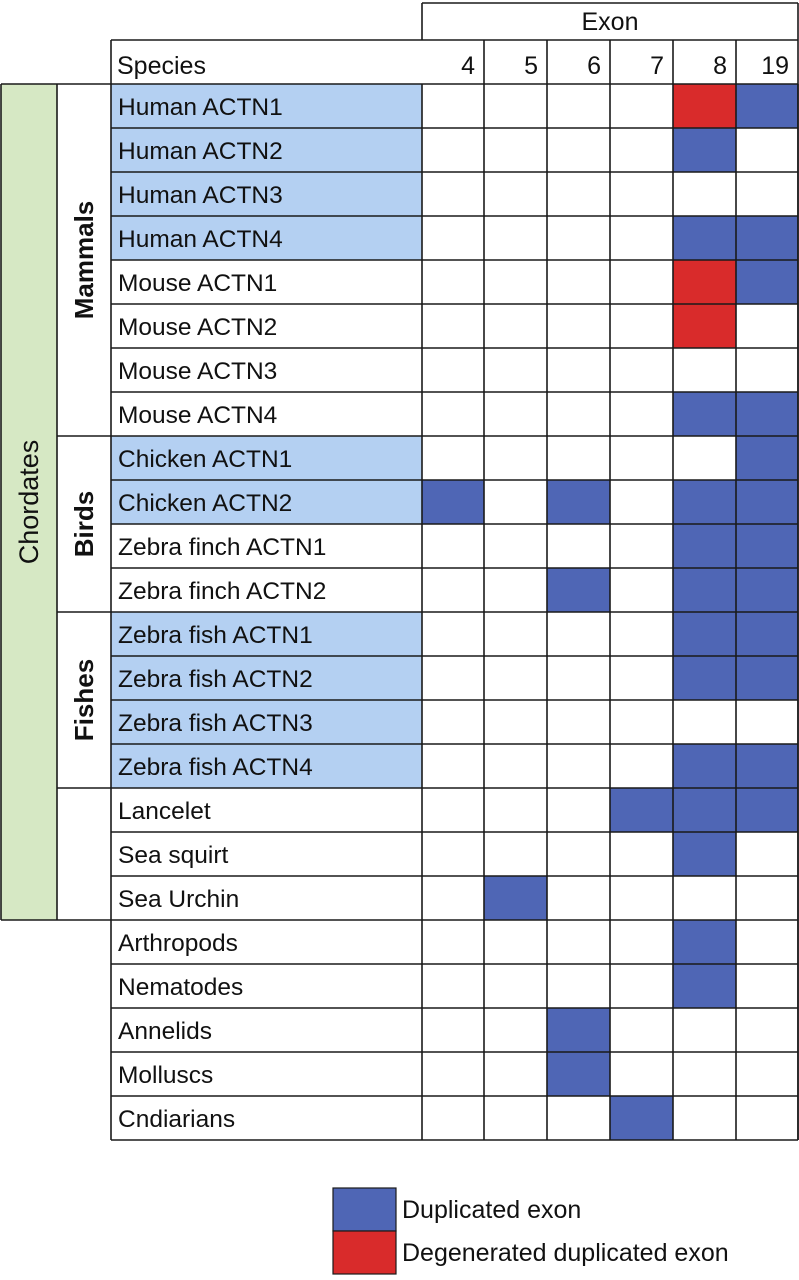 This screenshot has width=799, height=1280. What do you see at coordinates (178, 943) in the screenshot?
I see `species-label: Arthropods` at bounding box center [178, 943].